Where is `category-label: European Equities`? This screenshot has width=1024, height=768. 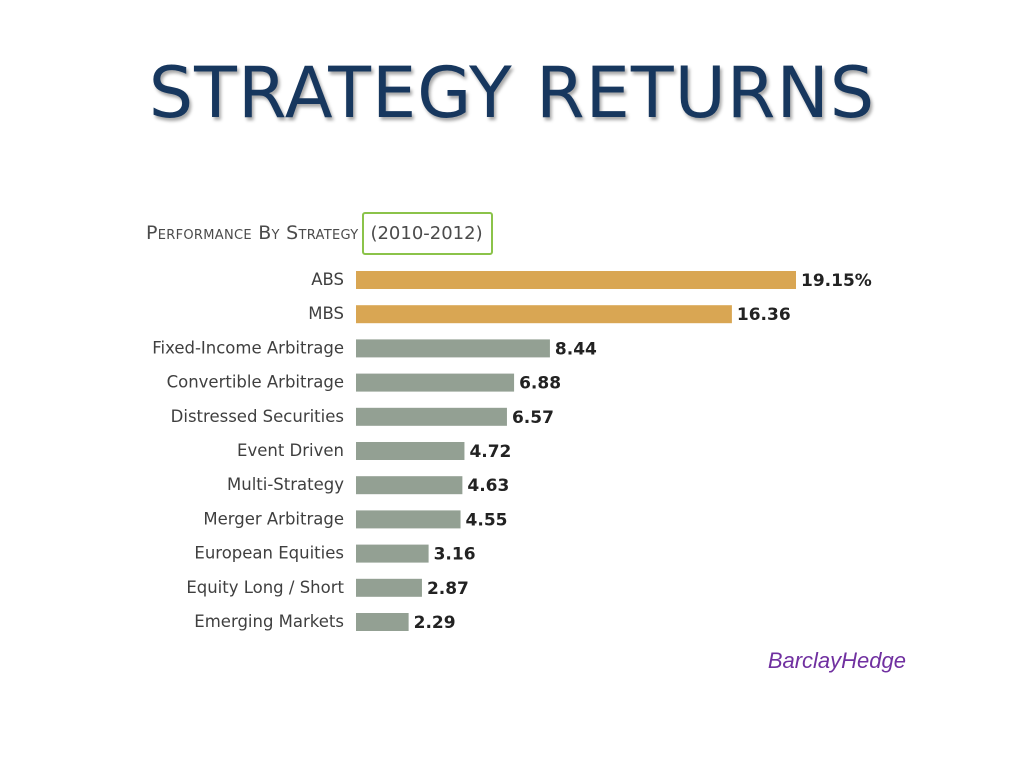
category-label: European Equities is located at coordinates (269, 553).